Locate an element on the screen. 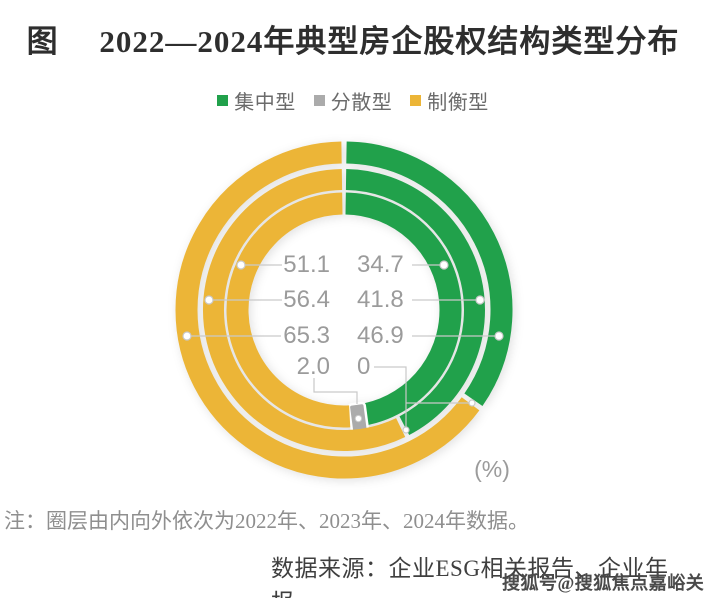 This screenshot has width=706, height=598. legend-item-balanced: 制衡型 is located at coordinates (449, 100).